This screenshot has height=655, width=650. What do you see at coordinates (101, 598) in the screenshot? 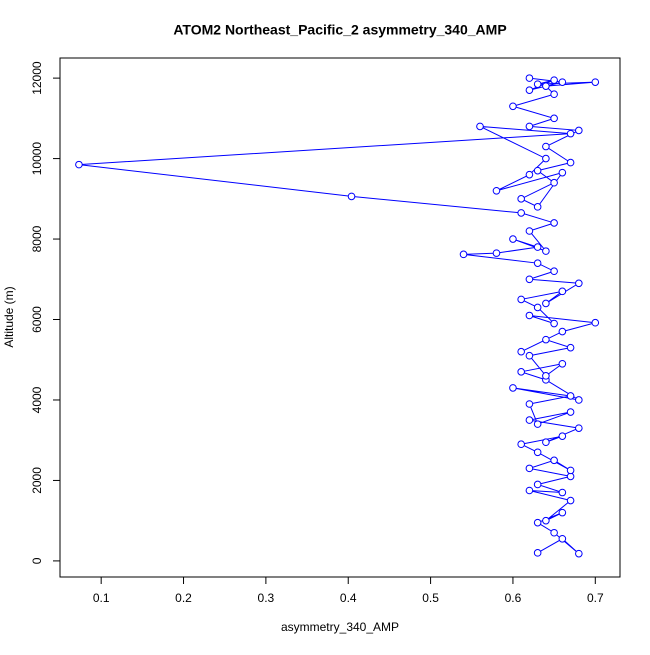
I see `x-tick-label: 0.1` at bounding box center [101, 598].